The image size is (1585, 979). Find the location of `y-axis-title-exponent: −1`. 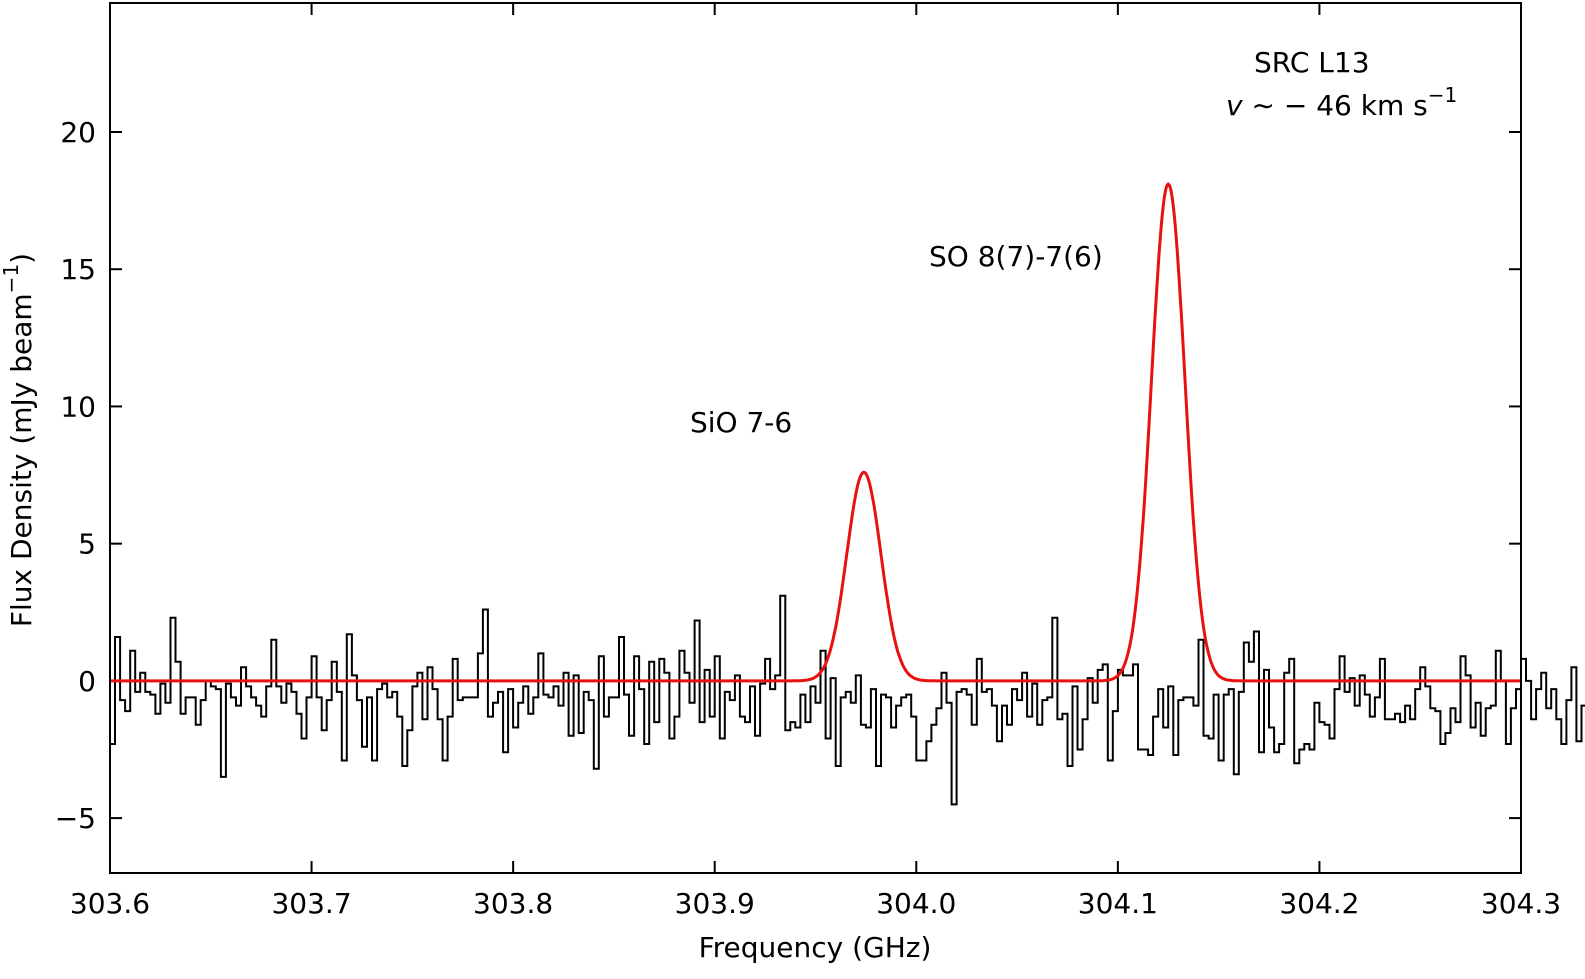

y-axis-title-exponent: −1 is located at coordinates (11, 278).